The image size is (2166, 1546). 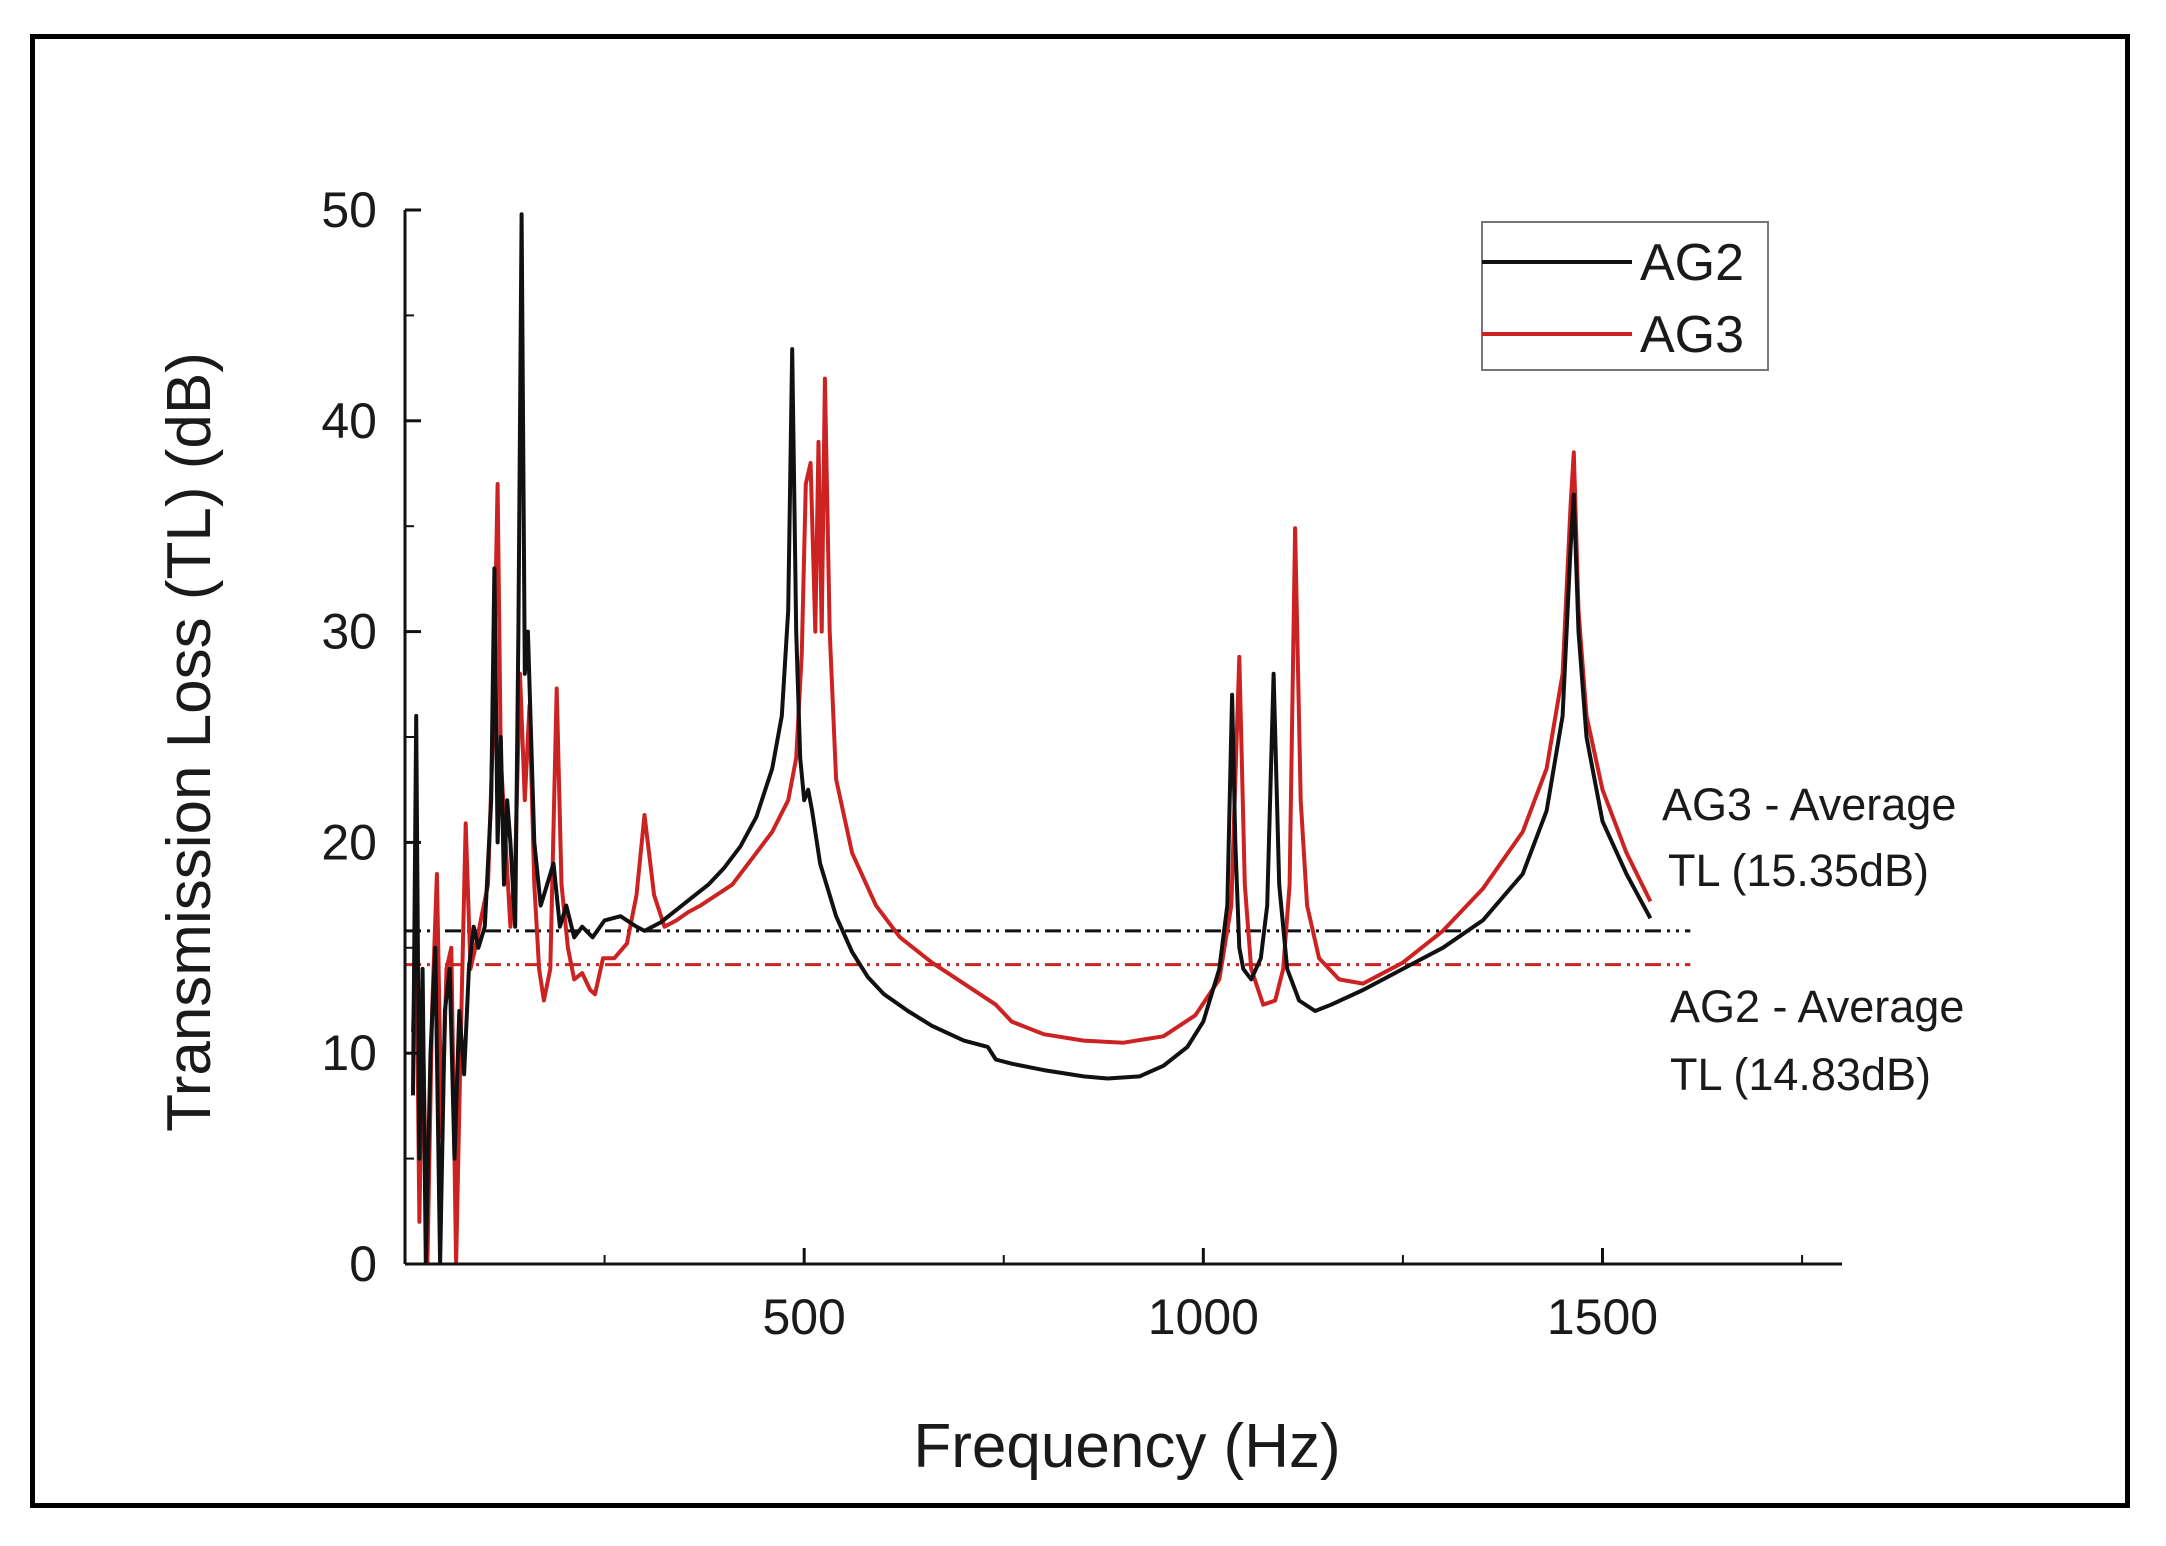 What do you see at coordinates (1602, 1317) in the screenshot?
I see `x-tick-label-1500: 1500` at bounding box center [1602, 1317].